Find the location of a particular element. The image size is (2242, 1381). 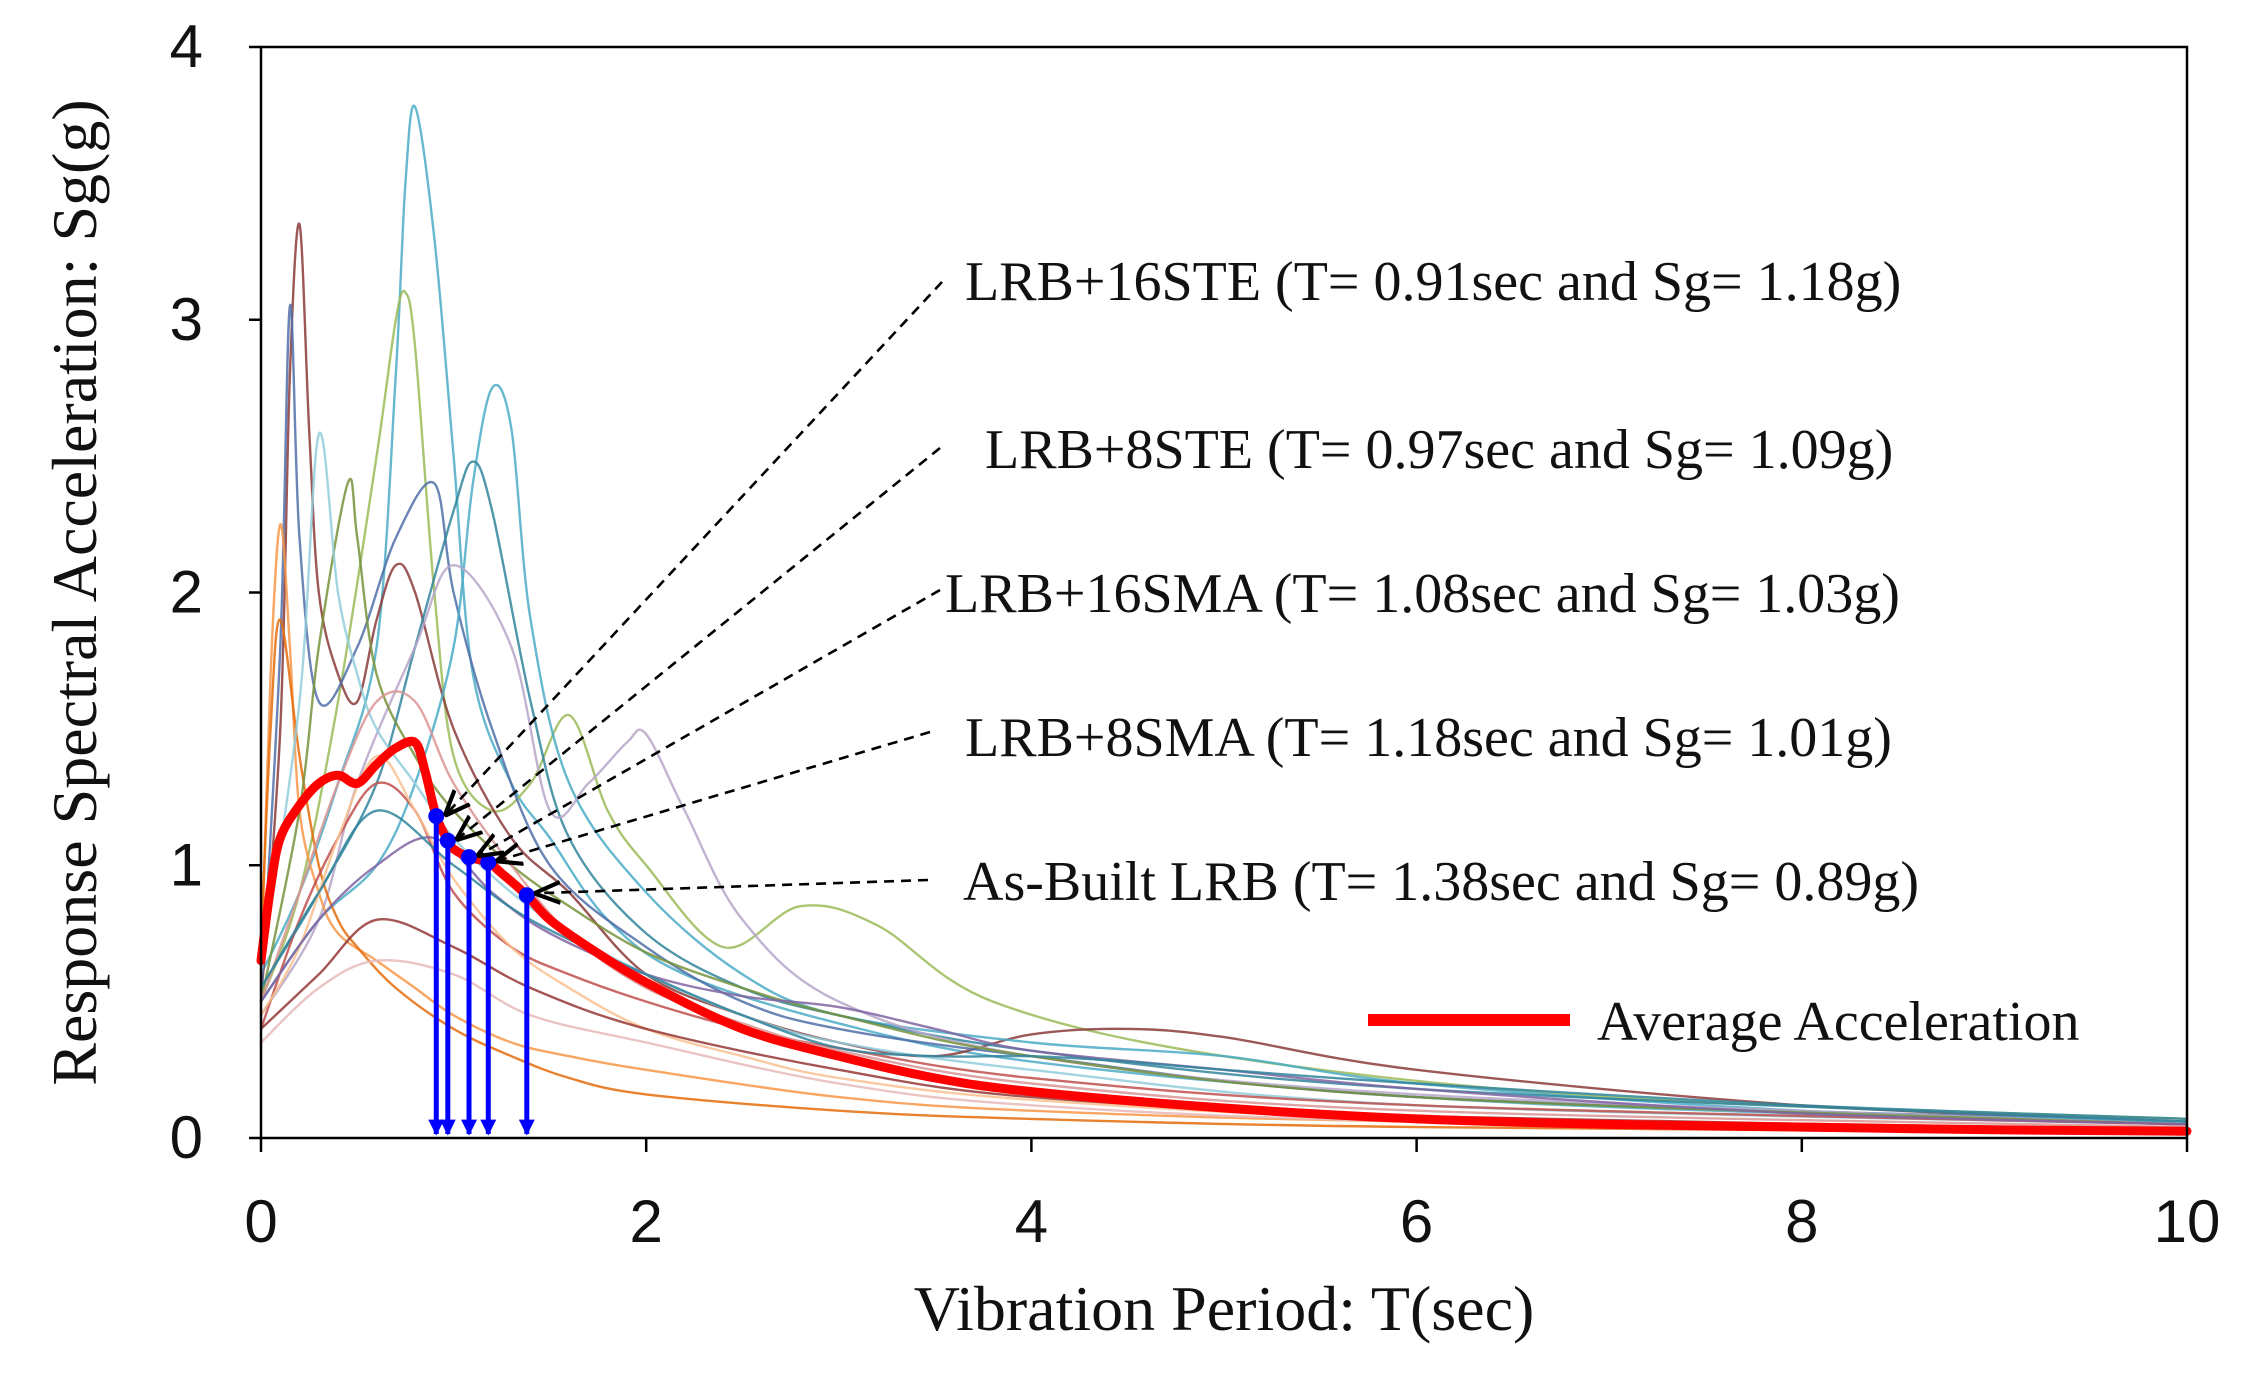

y-tick-label: 3 is located at coordinates (186, 319).